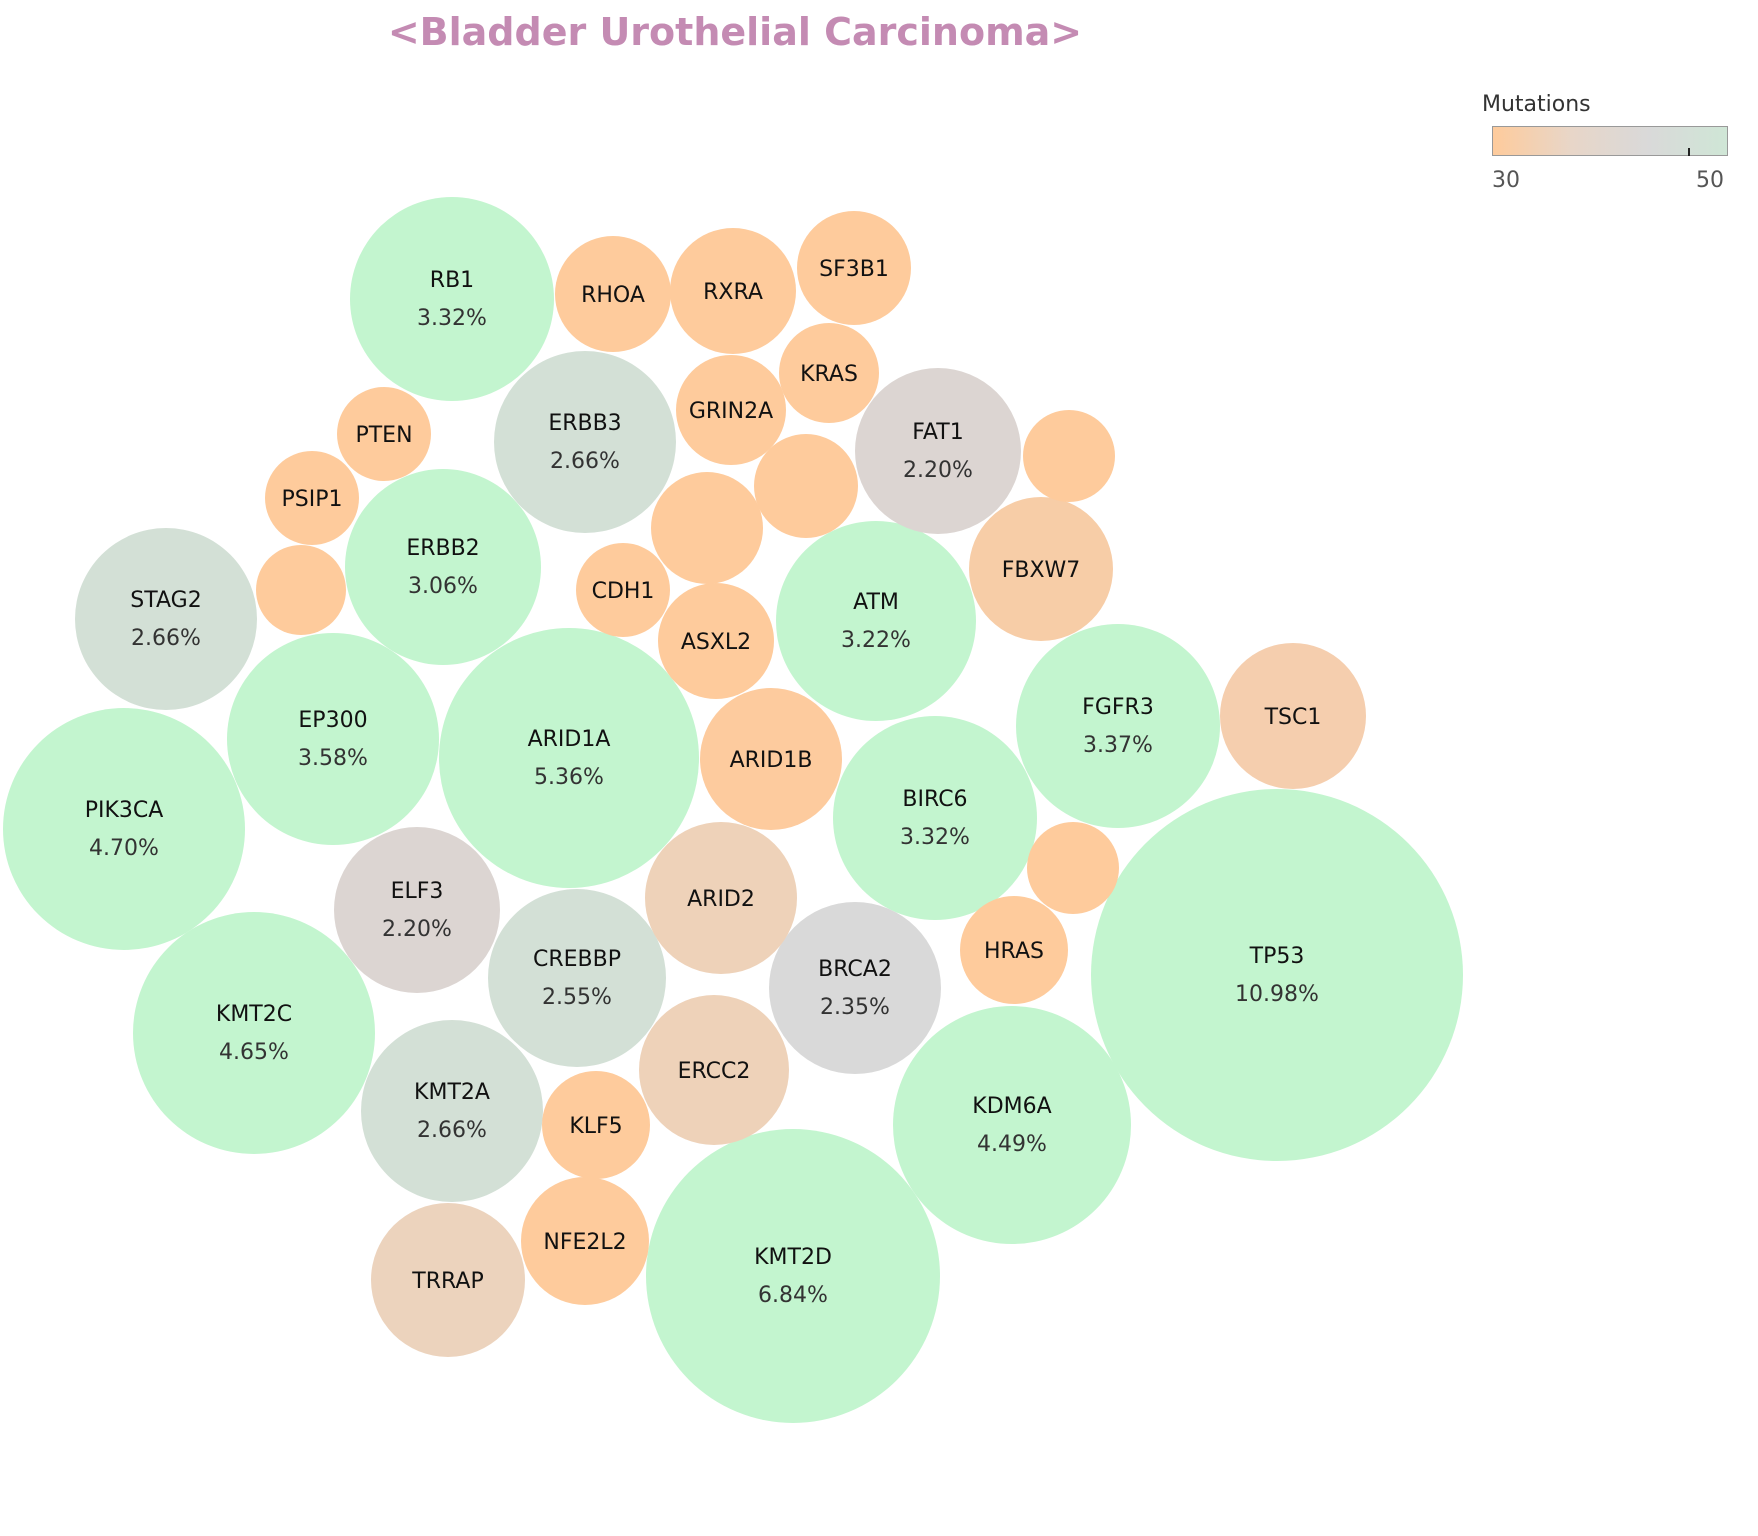 Image resolution: width=1758 pixels, height=1536 pixels. I want to click on bubble-gene-label: RHOA, so click(613, 295).